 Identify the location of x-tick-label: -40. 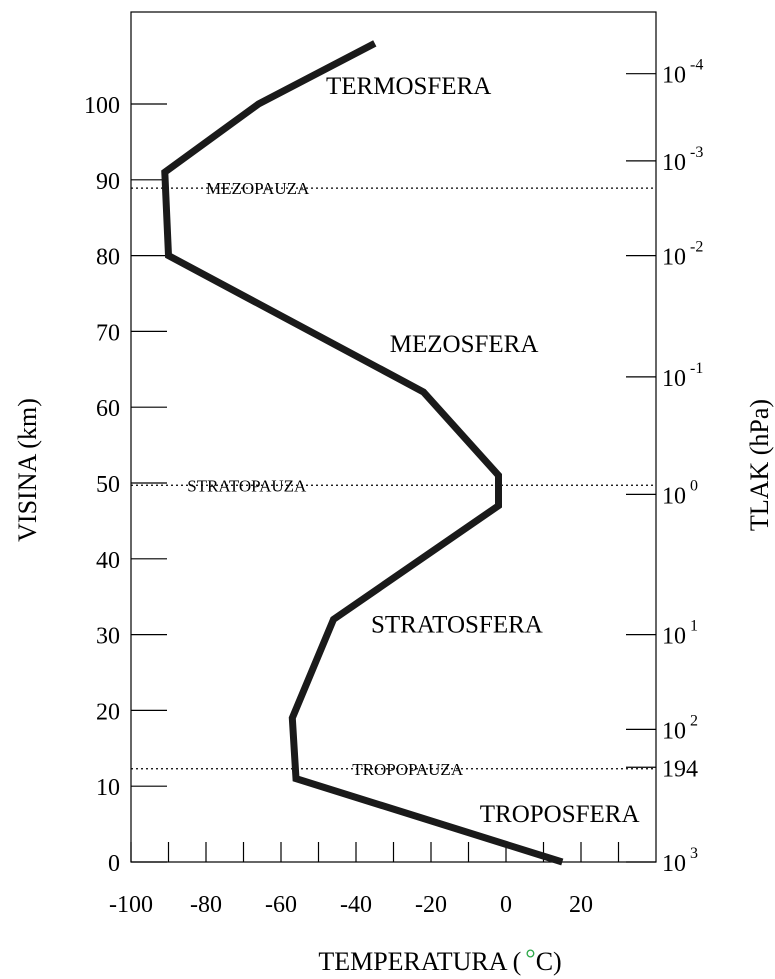
(356, 905).